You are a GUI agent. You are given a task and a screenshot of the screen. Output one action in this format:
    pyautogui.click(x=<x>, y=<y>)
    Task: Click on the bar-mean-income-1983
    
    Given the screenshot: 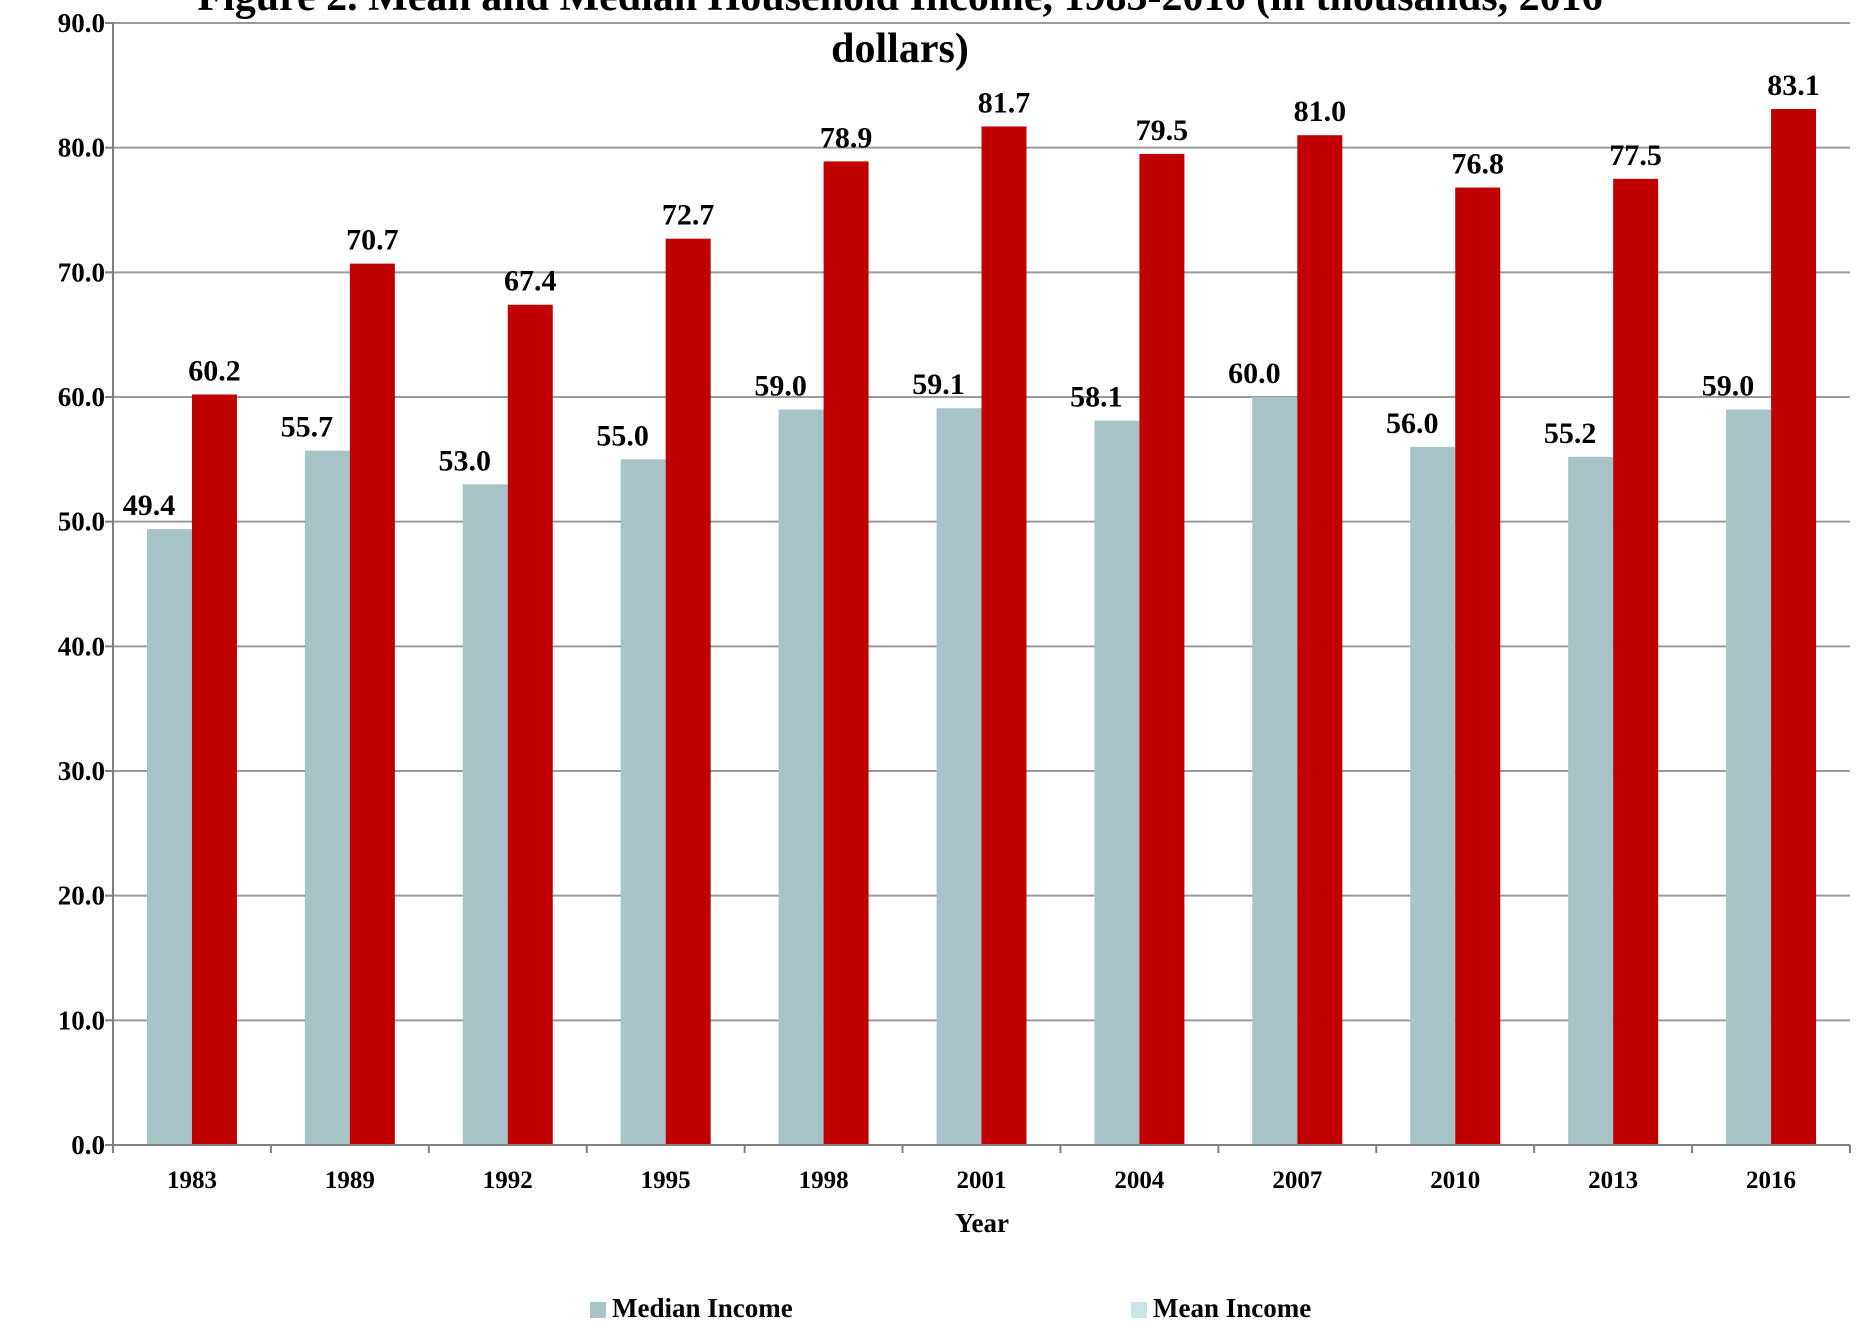 What is the action you would take?
    pyautogui.click(x=214, y=769)
    